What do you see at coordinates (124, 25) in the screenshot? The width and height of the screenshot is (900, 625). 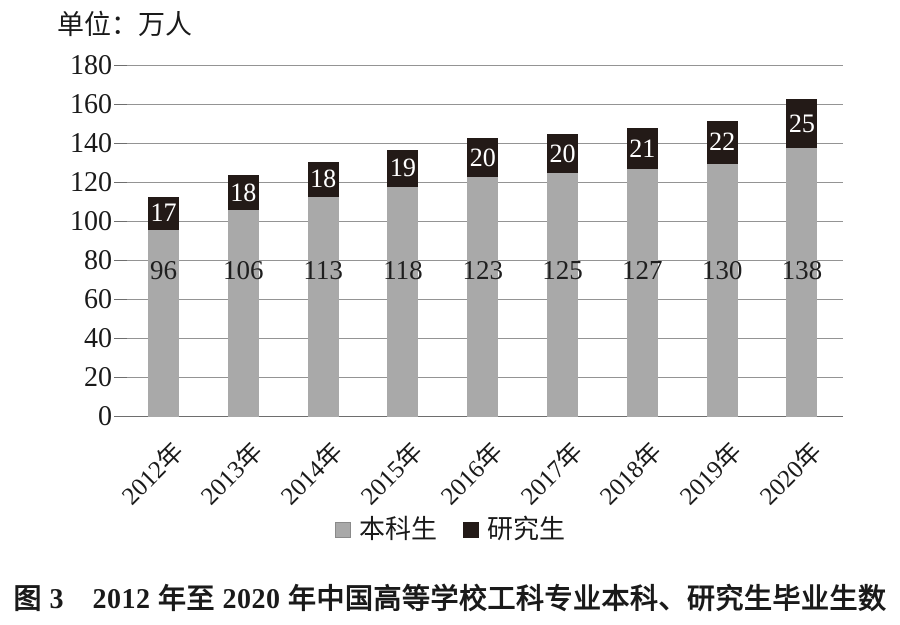 I see `unit-label: 单位：万人` at bounding box center [124, 25].